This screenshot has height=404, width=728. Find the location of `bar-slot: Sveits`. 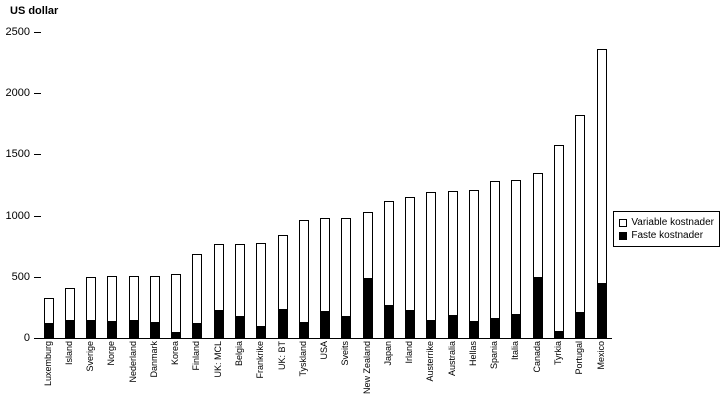

bar-slot: Sveits is located at coordinates (346, 199).